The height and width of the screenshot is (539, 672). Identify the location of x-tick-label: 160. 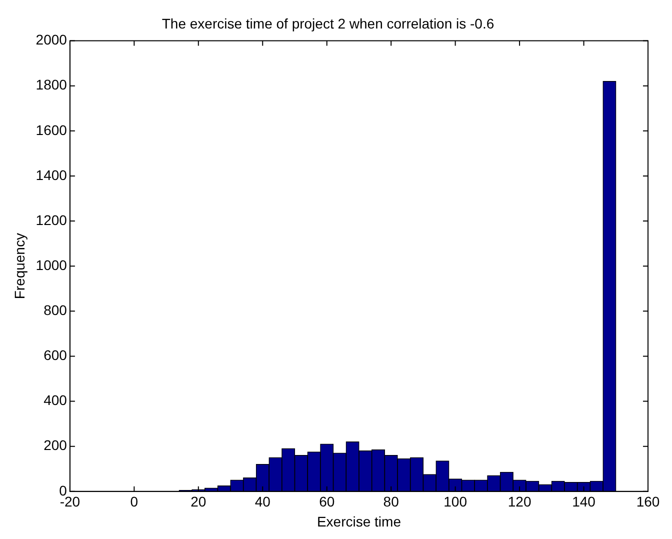
(648, 502).